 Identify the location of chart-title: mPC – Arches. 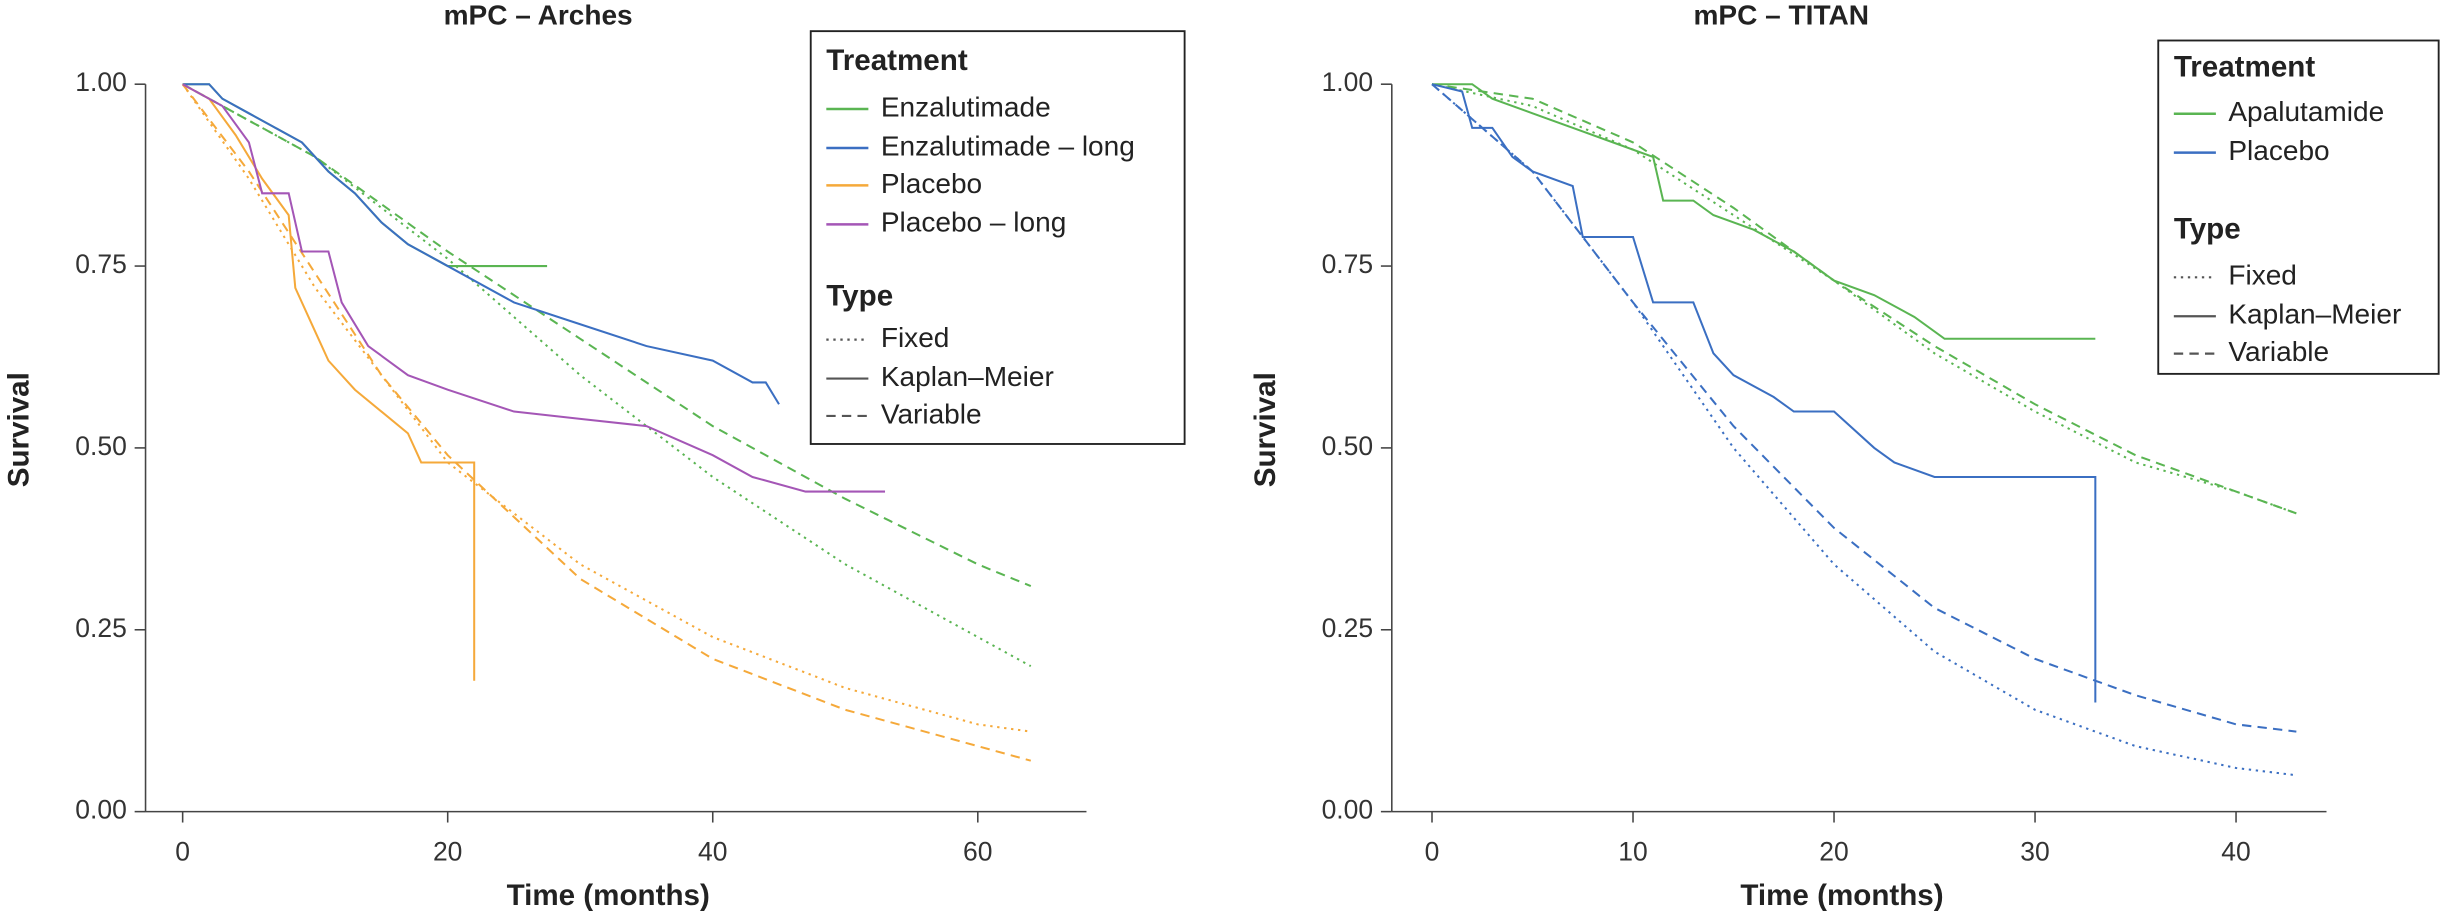
(538, 15).